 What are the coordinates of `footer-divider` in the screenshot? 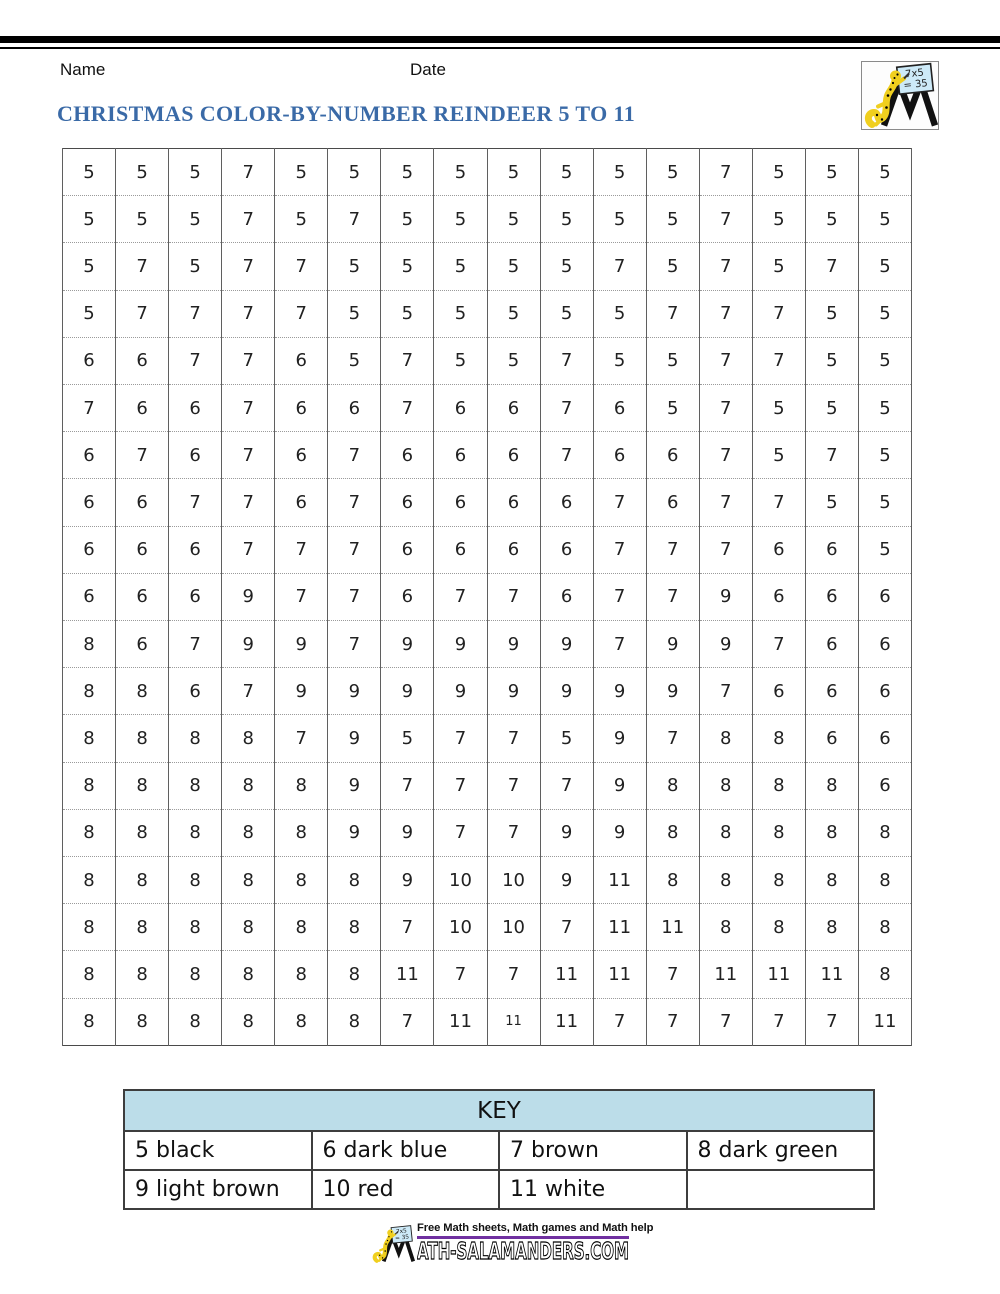 It's located at (523, 1237).